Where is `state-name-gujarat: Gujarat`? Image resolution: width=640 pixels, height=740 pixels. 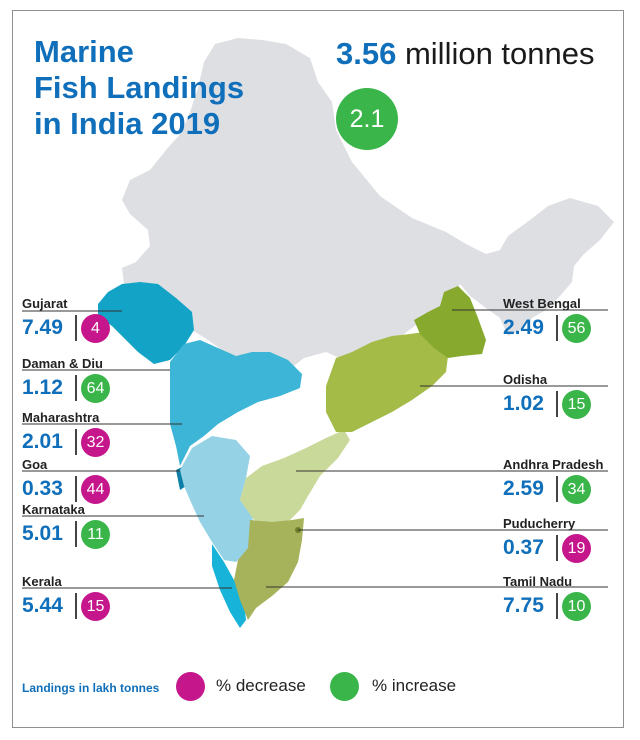 state-name-gujarat: Gujarat is located at coordinates (45, 303).